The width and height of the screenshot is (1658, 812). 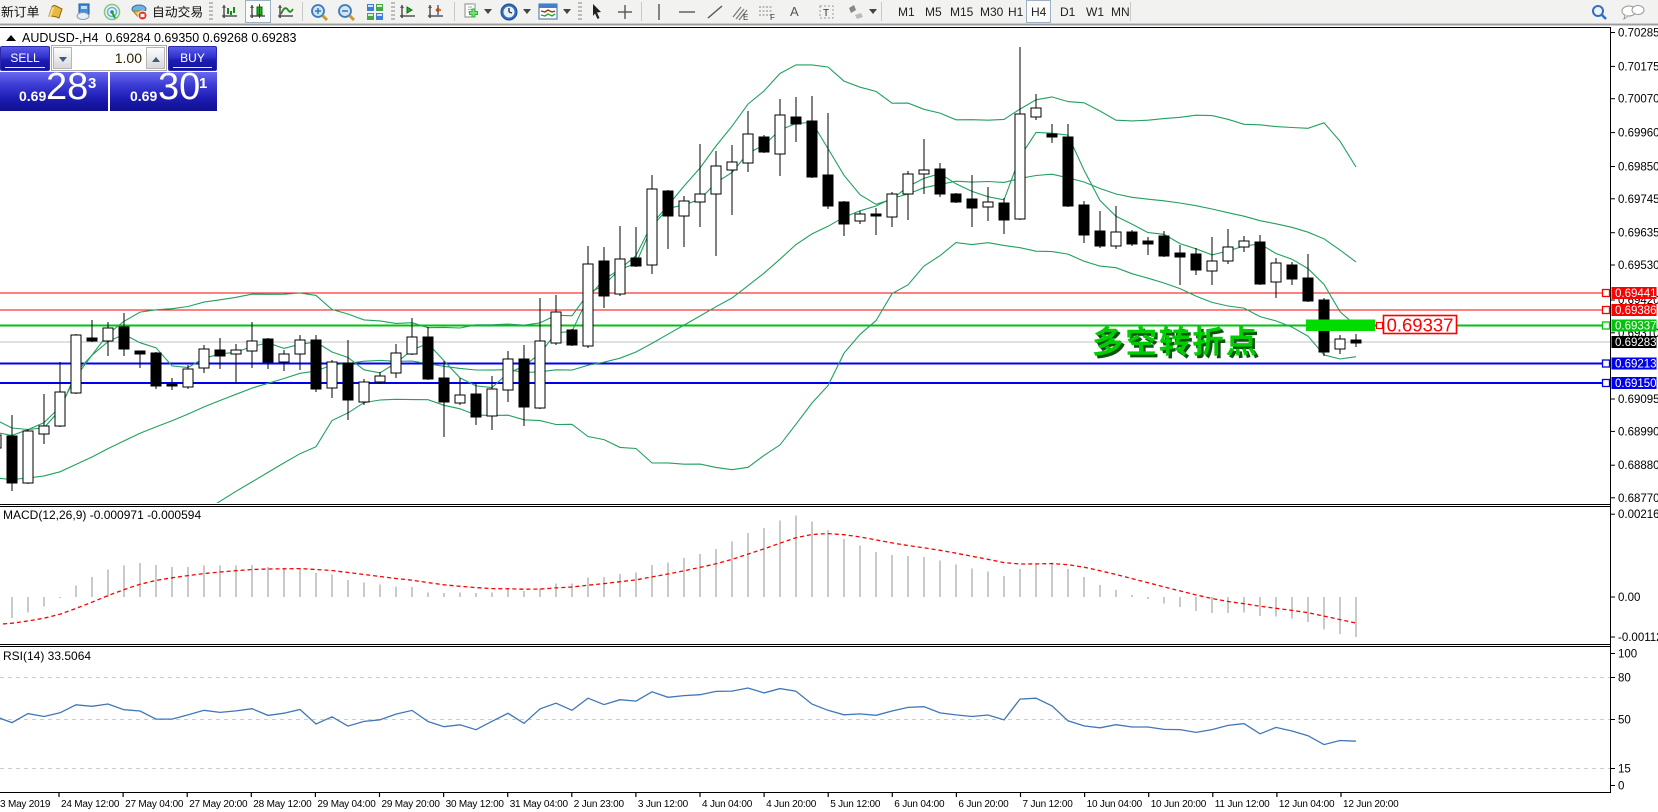 I want to click on svg-text: 4 Jun 04:00, so click(x=727, y=804).